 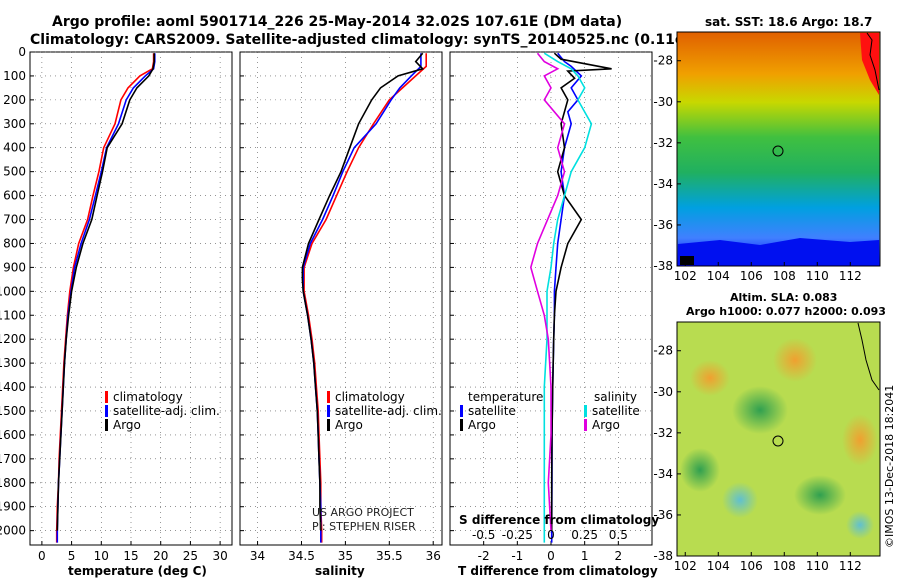 I want to click on salinity-diff-tick-label: 0.5, so click(x=618, y=535).